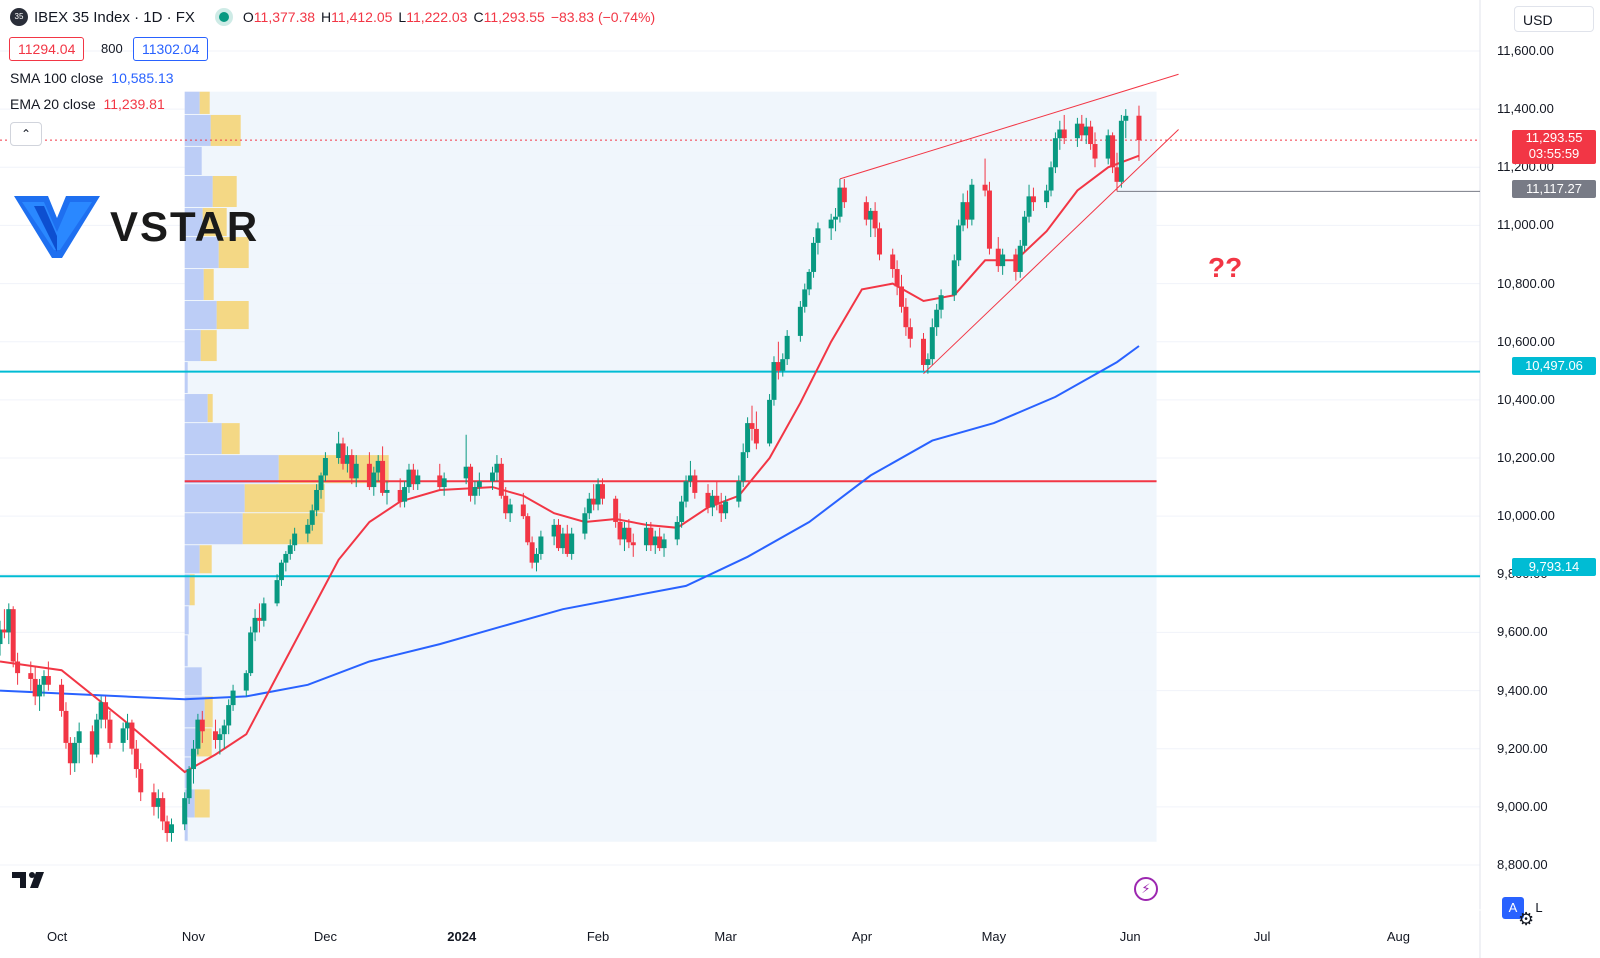  What do you see at coordinates (47, 49) in the screenshot?
I see `bid-button: 11294.04` at bounding box center [47, 49].